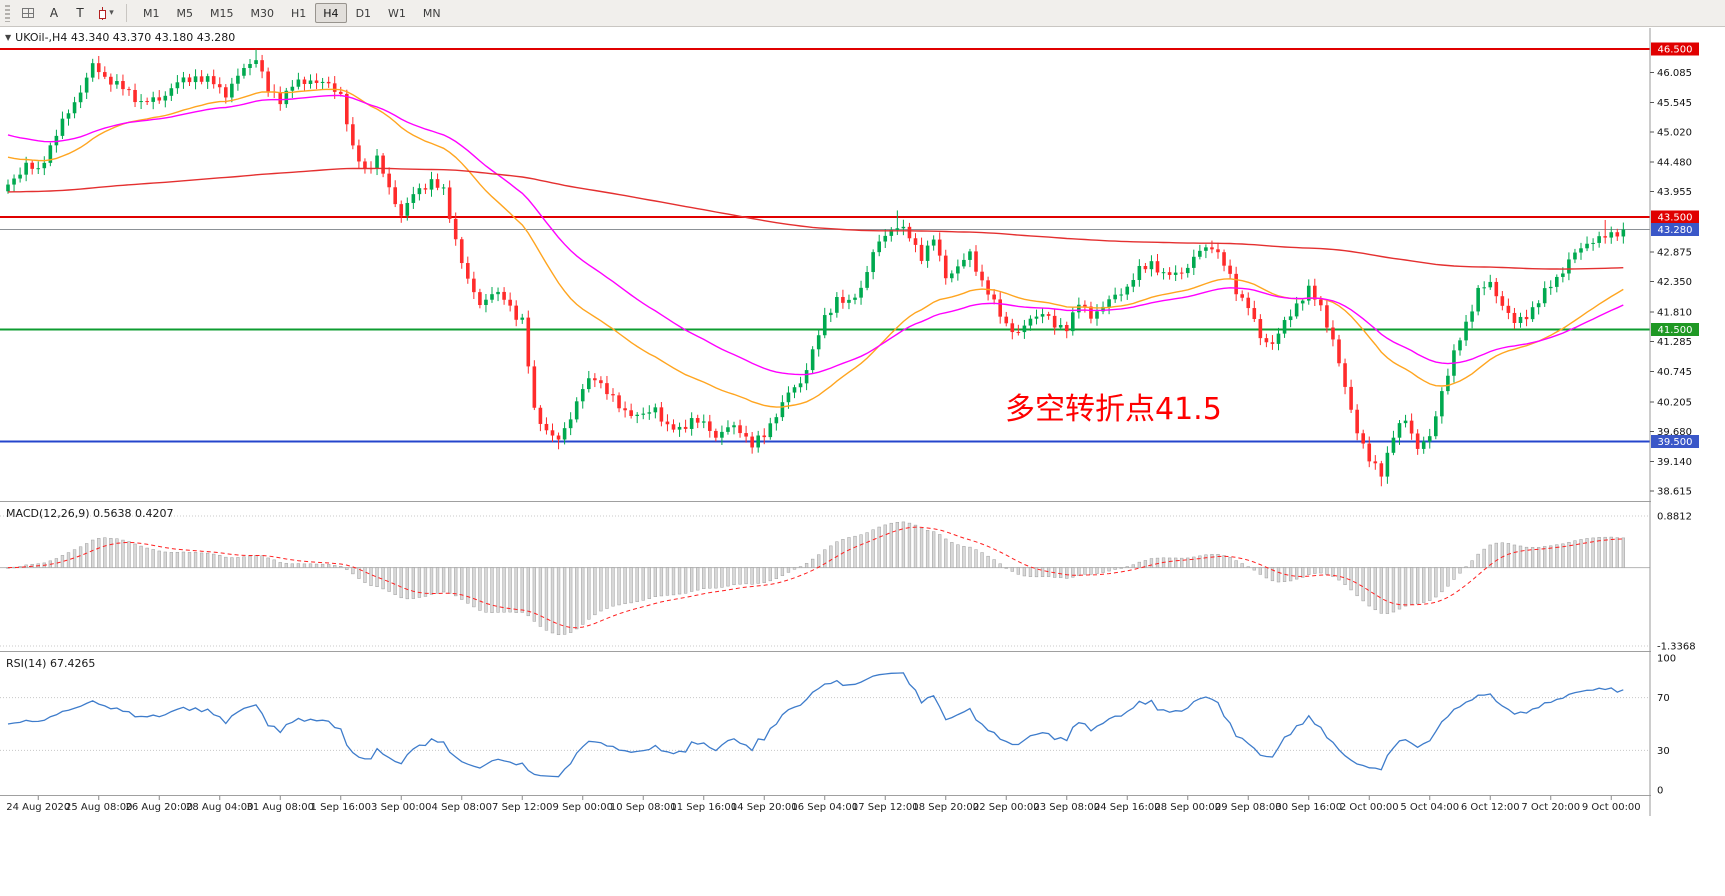 The image size is (1725, 896). What do you see at coordinates (1674, 372) in the screenshot?
I see `svg-text: 40.745` at bounding box center [1674, 372].